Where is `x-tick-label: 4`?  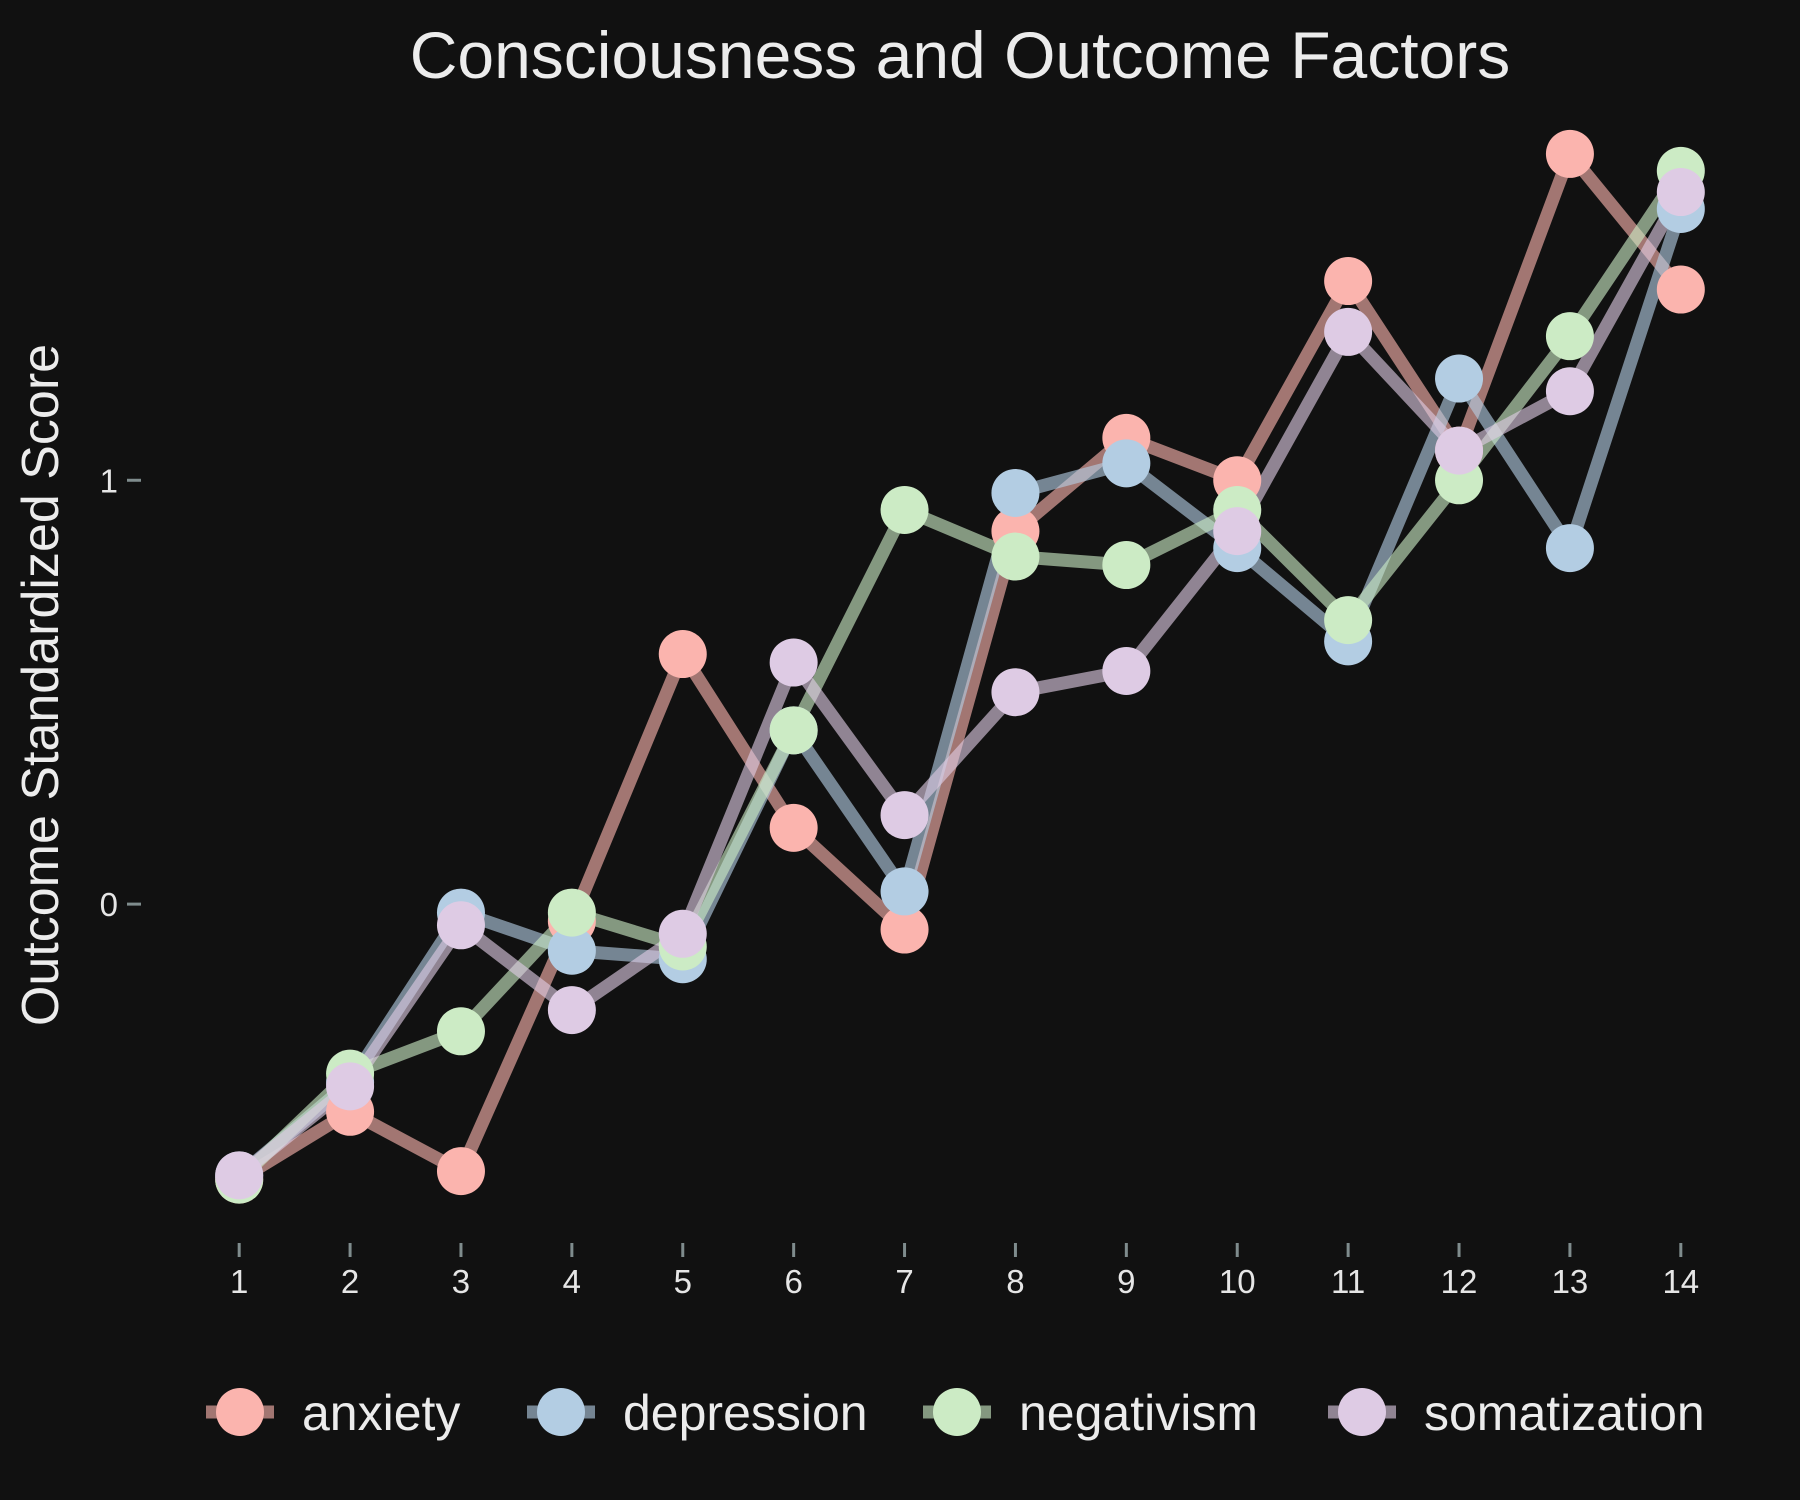 x-tick-label: 4 is located at coordinates (572, 1281).